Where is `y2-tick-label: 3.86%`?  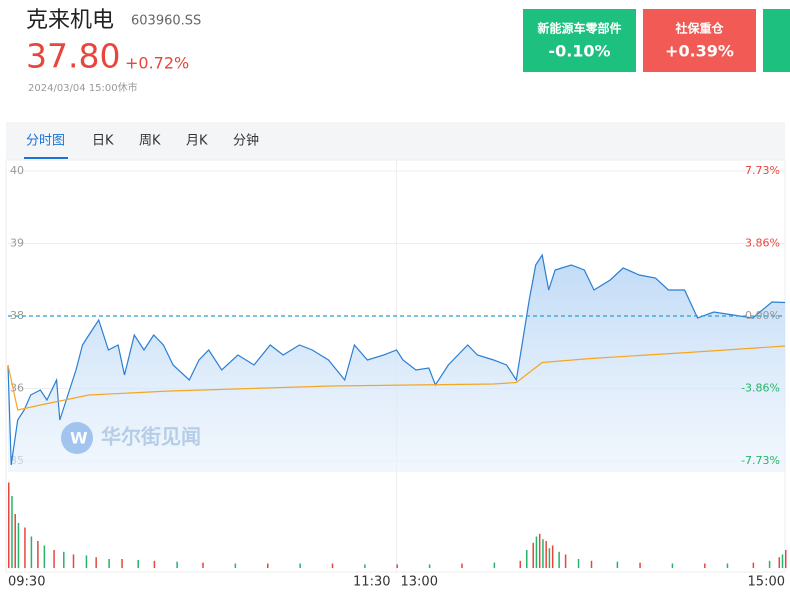 y2-tick-label: 3.86% is located at coordinates (762, 243).